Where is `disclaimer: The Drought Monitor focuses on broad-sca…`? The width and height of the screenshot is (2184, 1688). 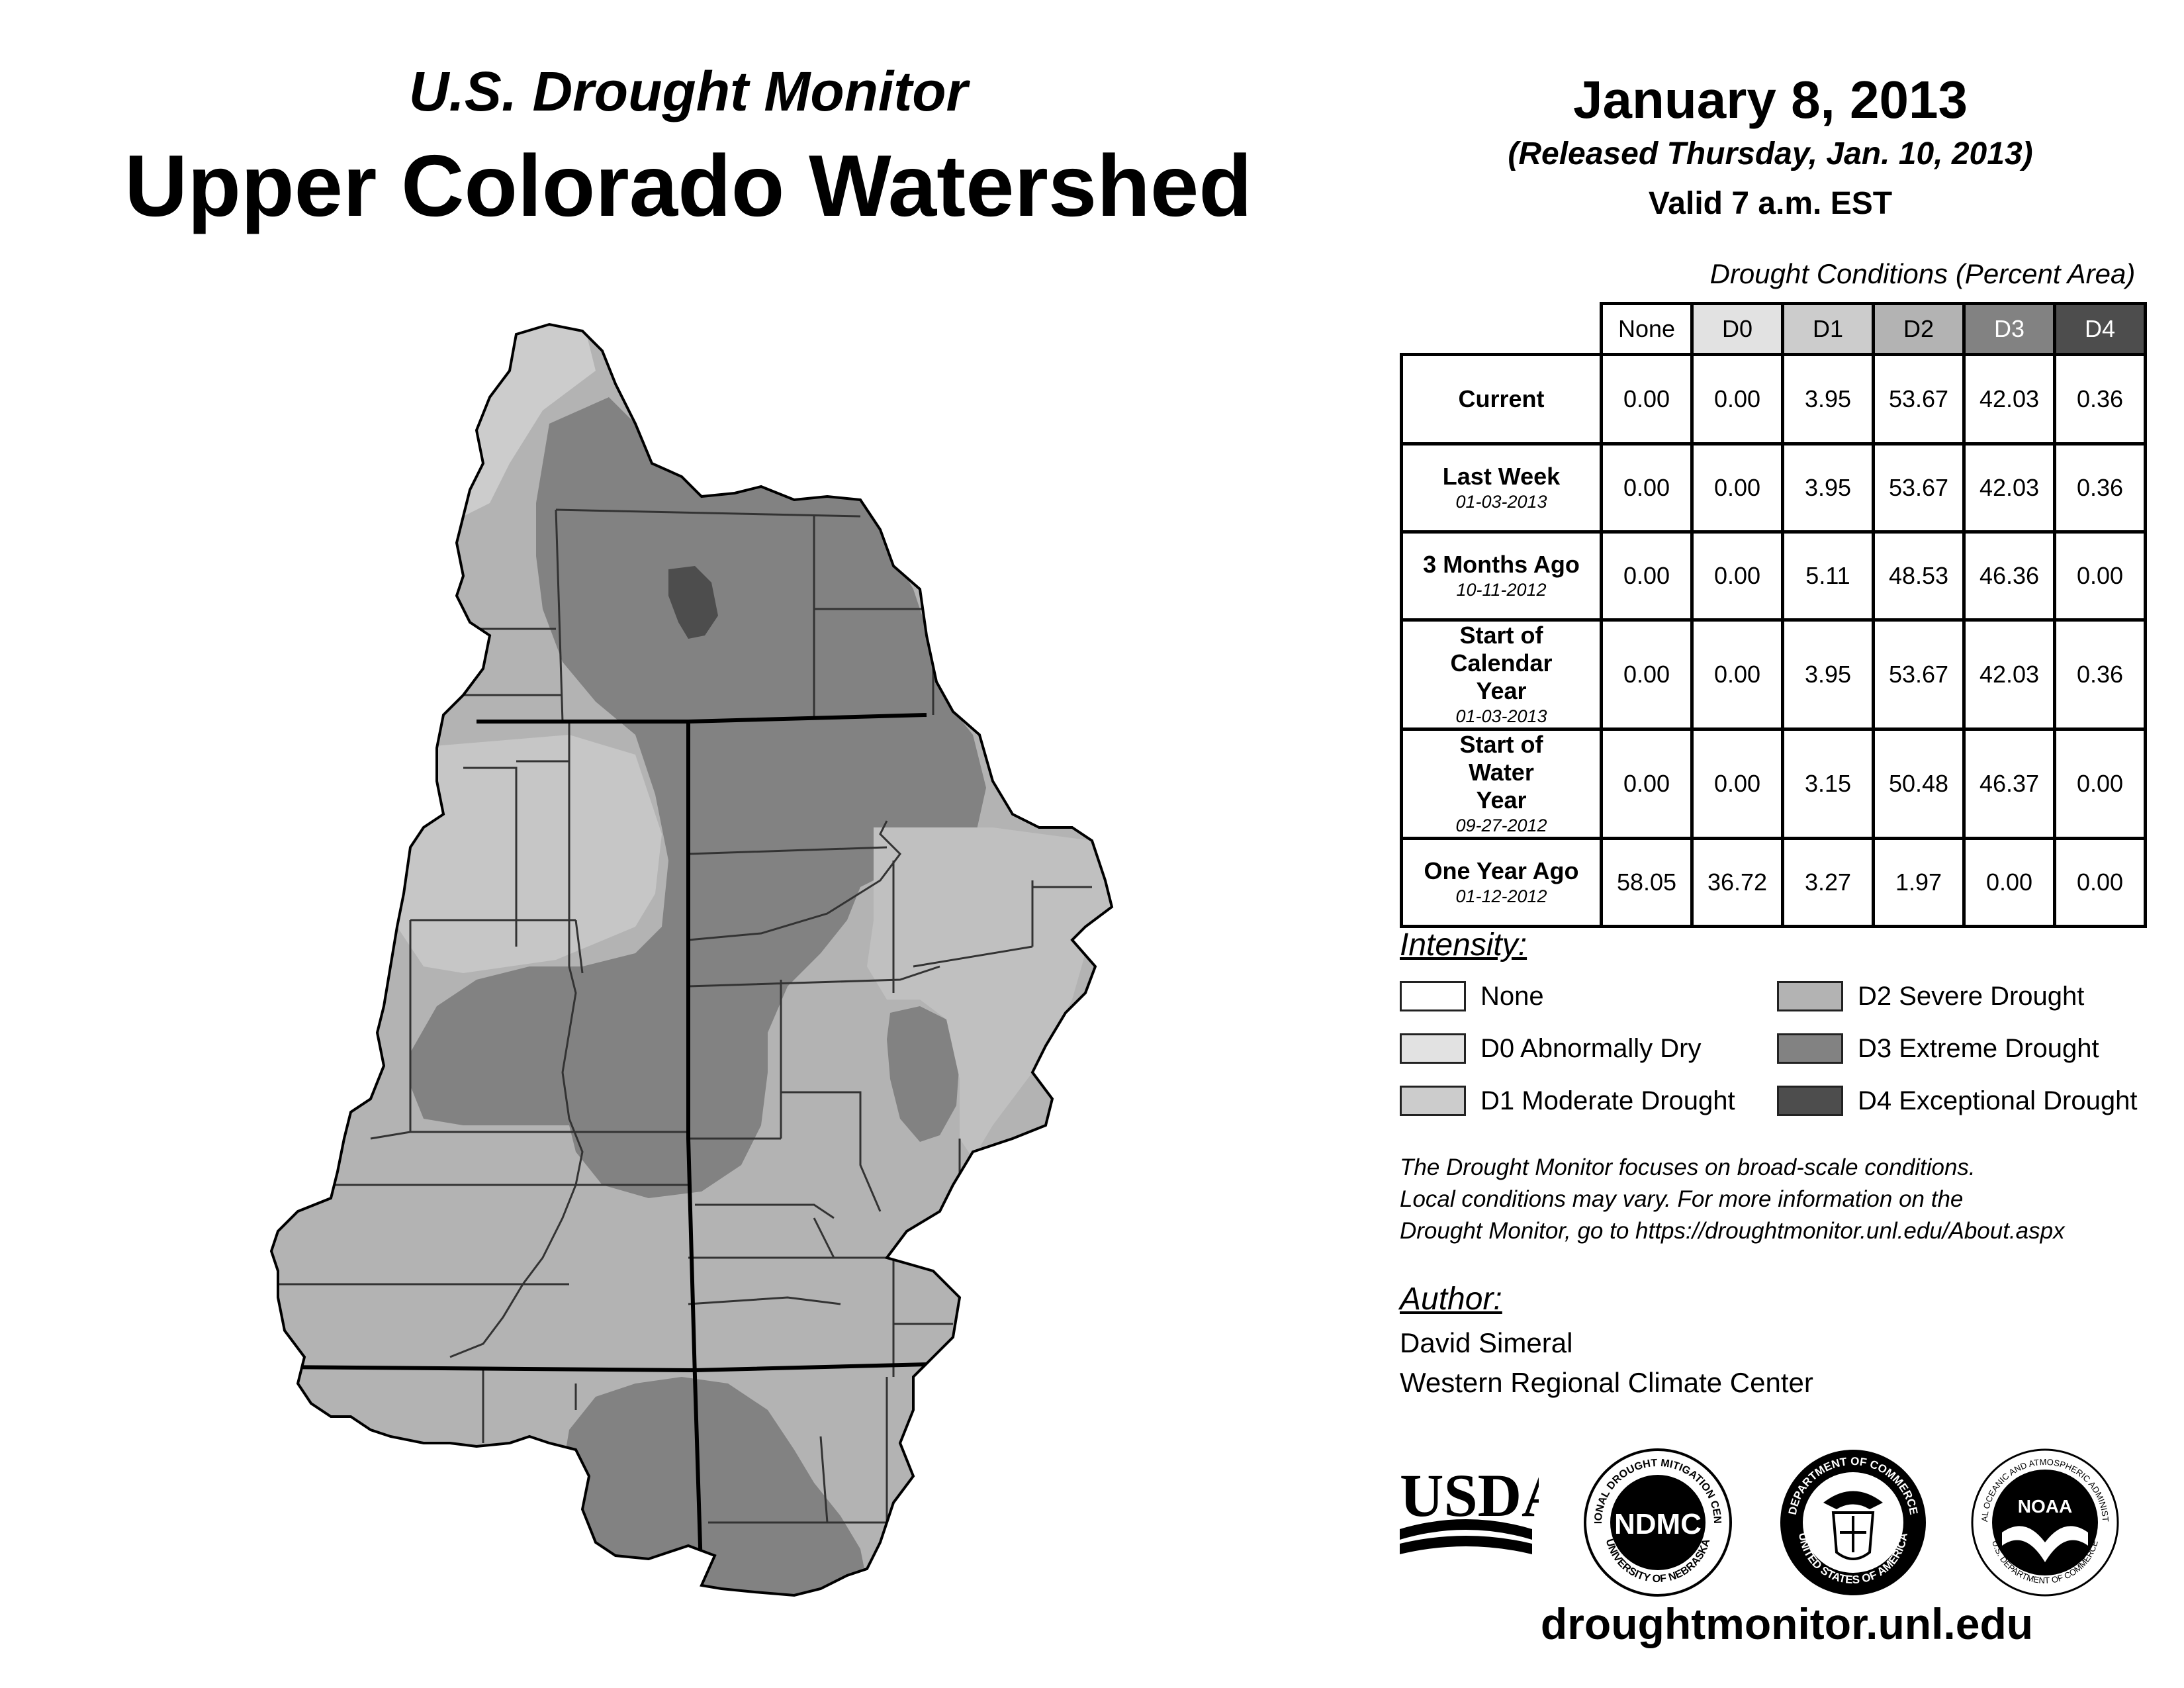
disclaimer: The Drought Monitor focuses on broad-sca… is located at coordinates (1790, 1199).